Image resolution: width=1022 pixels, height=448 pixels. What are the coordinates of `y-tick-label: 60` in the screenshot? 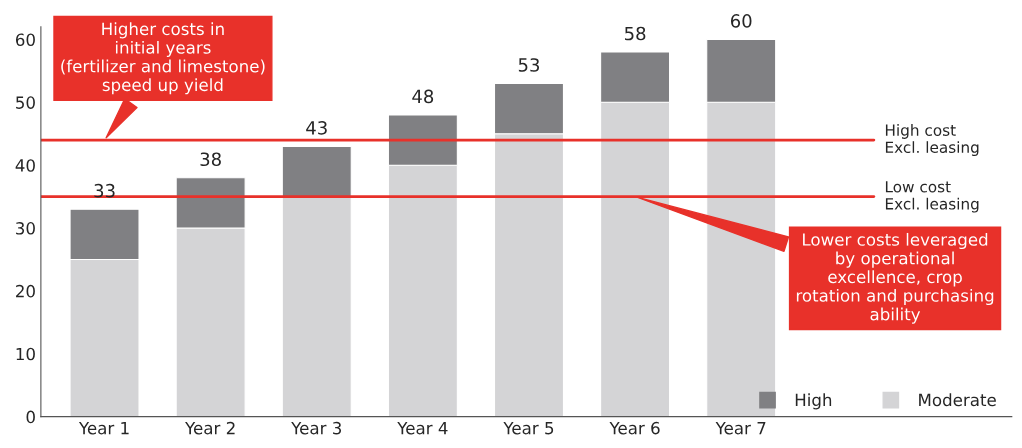 It's located at (25, 40).